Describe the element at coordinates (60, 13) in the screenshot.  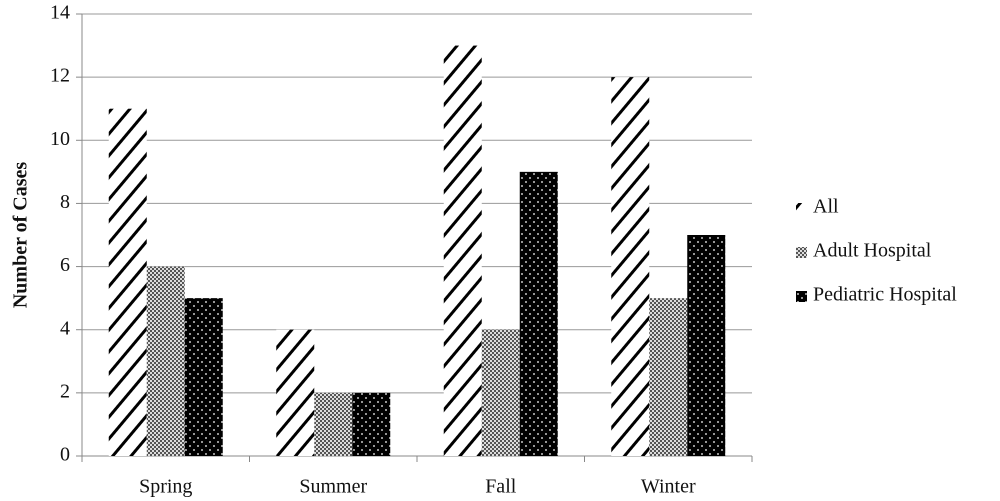
I see `y-tick-label: 14` at that location.